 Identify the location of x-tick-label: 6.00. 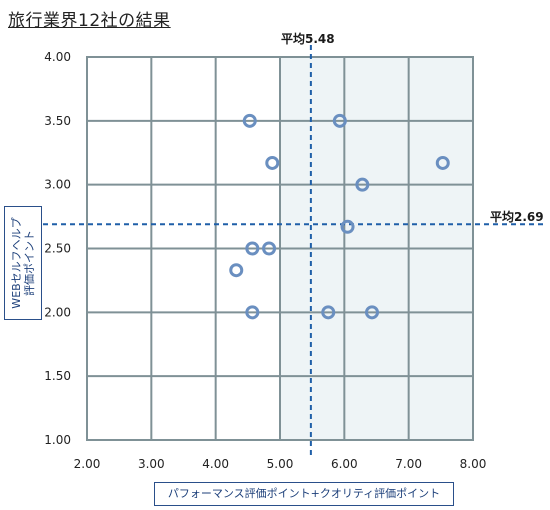
(344, 464).